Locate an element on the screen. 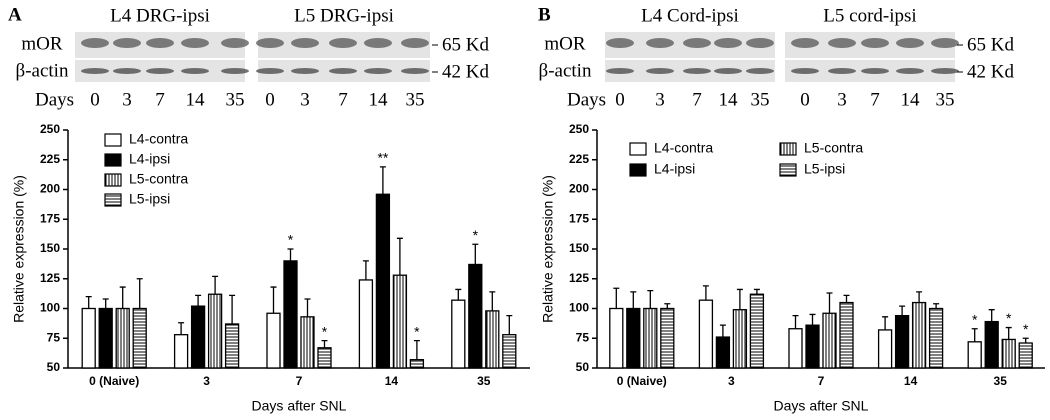  panel-letter: B is located at coordinates (544, 14).